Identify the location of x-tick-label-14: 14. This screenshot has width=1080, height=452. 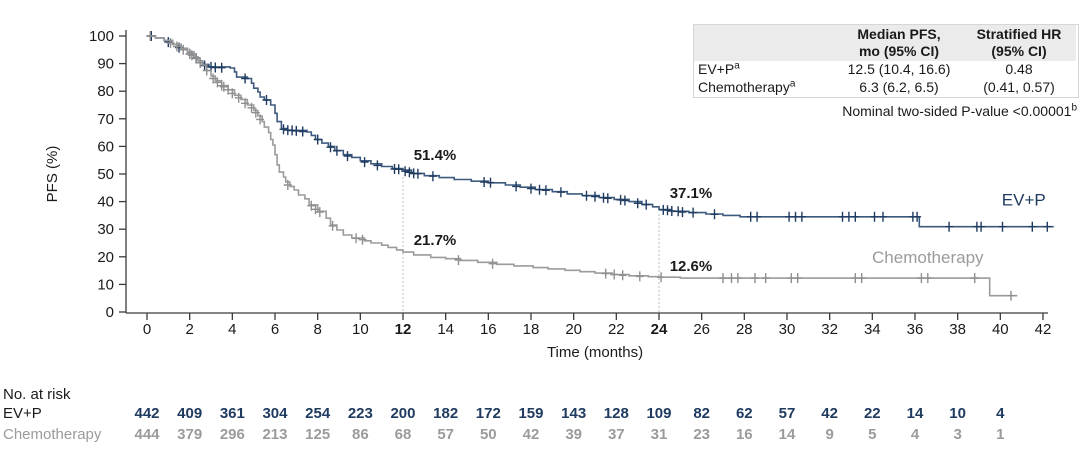
(445, 329).